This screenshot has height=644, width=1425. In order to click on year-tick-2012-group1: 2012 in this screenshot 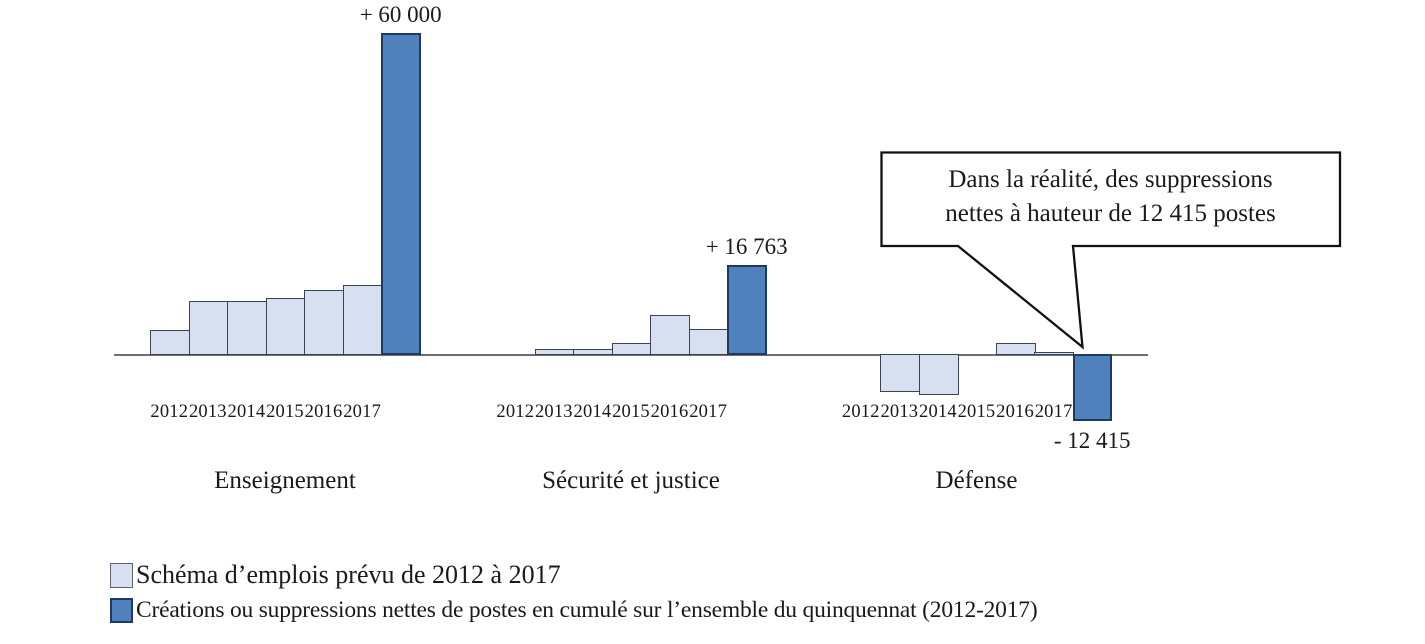, I will do `click(515, 412)`.